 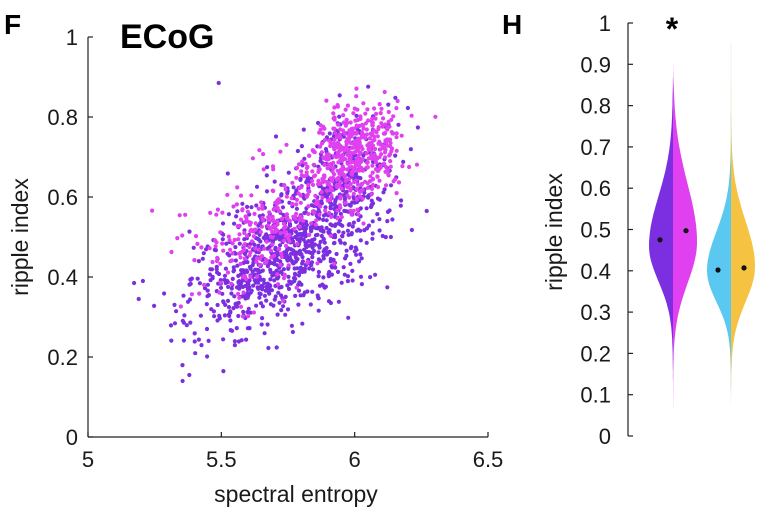 I want to click on violin-right-half, so click(x=685, y=240).